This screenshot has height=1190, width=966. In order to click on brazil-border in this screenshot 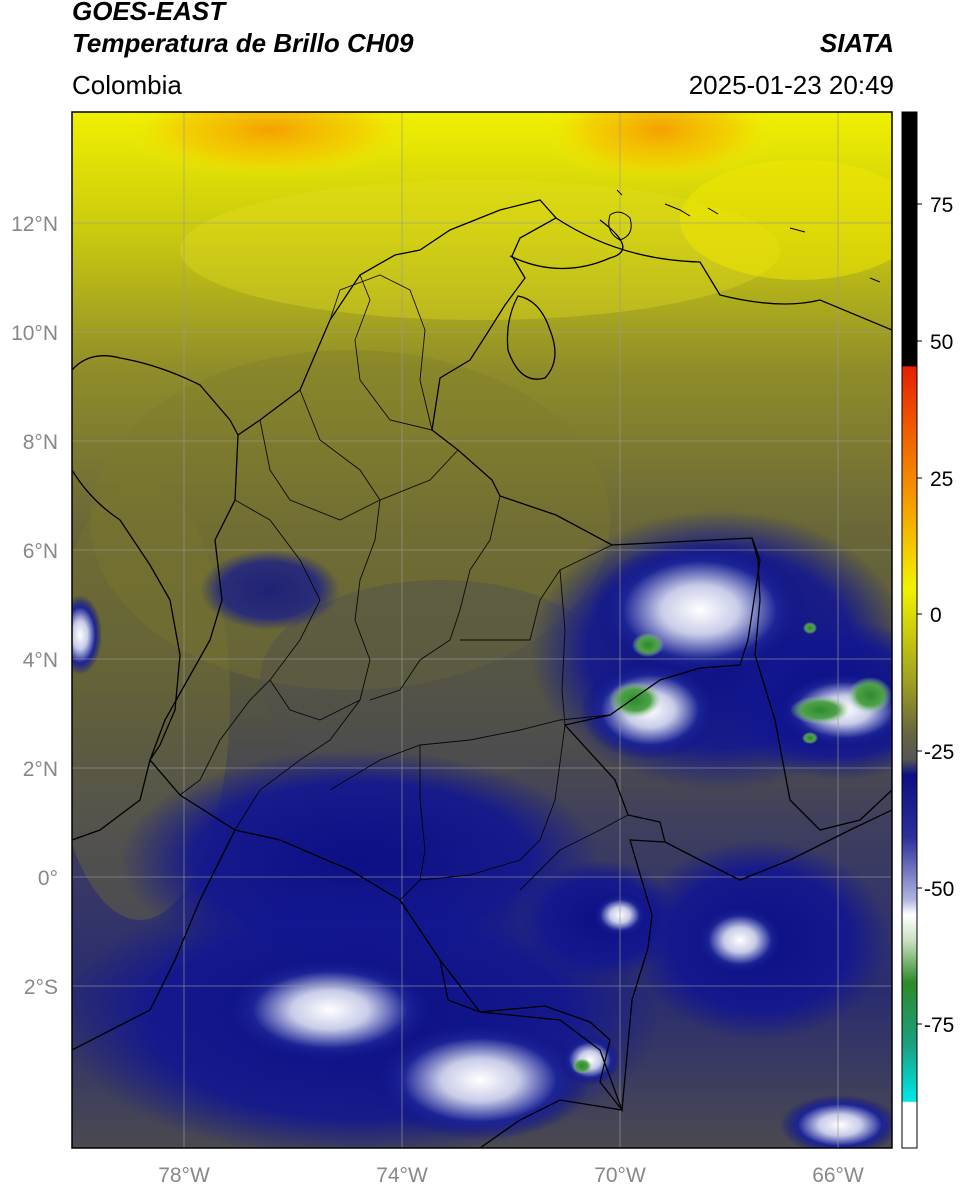, I will do `click(778, 845)`.